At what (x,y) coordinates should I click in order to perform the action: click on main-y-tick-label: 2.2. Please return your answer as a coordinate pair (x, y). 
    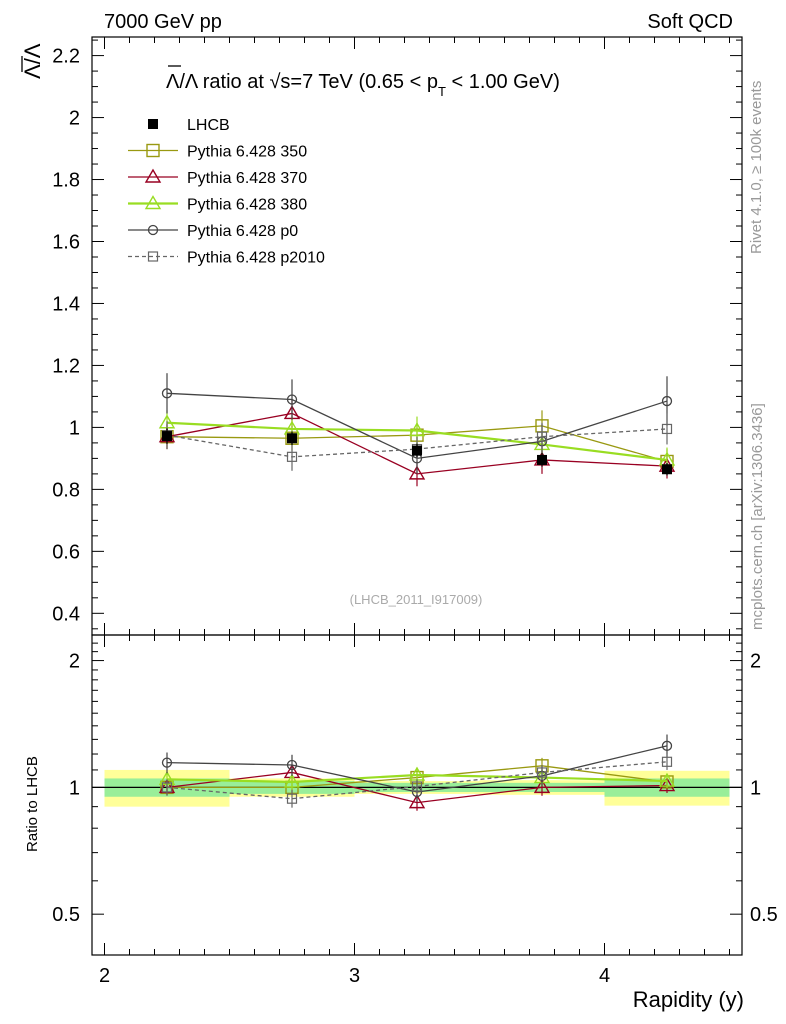
    Looking at the image, I should click on (66, 57).